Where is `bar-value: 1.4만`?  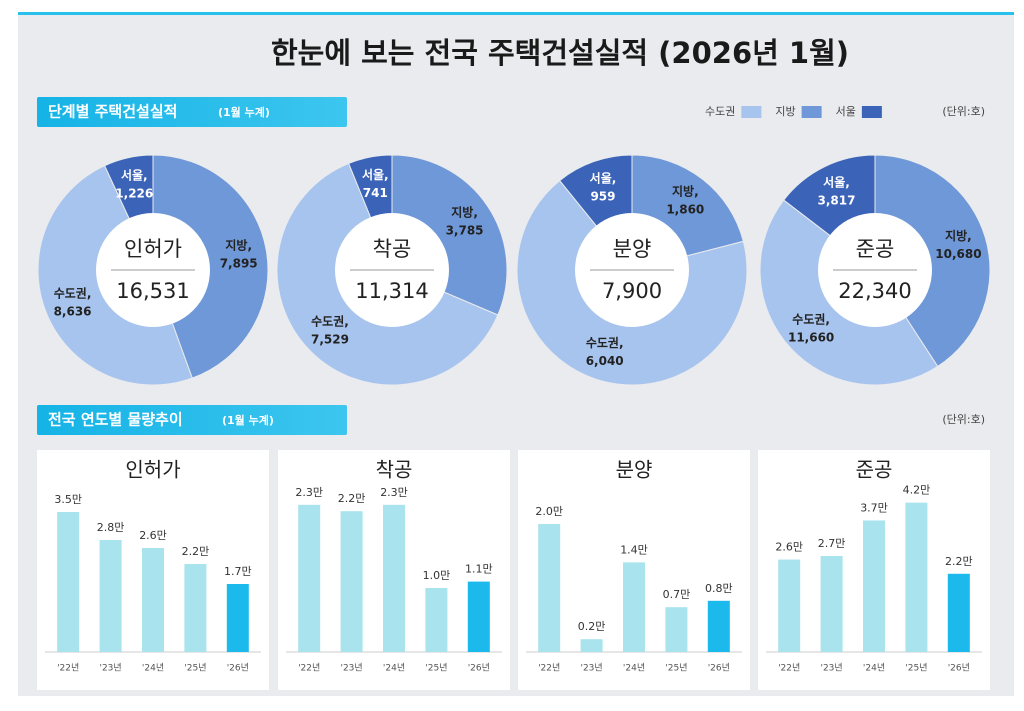 bar-value: 1.4만 is located at coordinates (634, 549).